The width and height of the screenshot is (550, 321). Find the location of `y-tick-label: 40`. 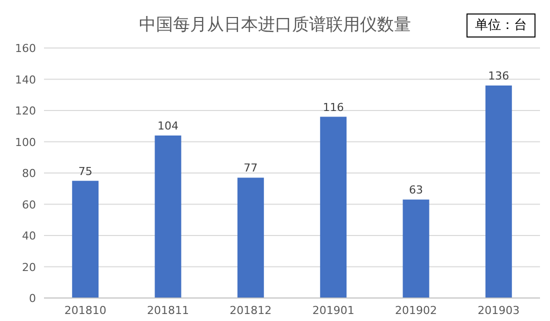

y-tick-label: 40 is located at coordinates (29, 236).